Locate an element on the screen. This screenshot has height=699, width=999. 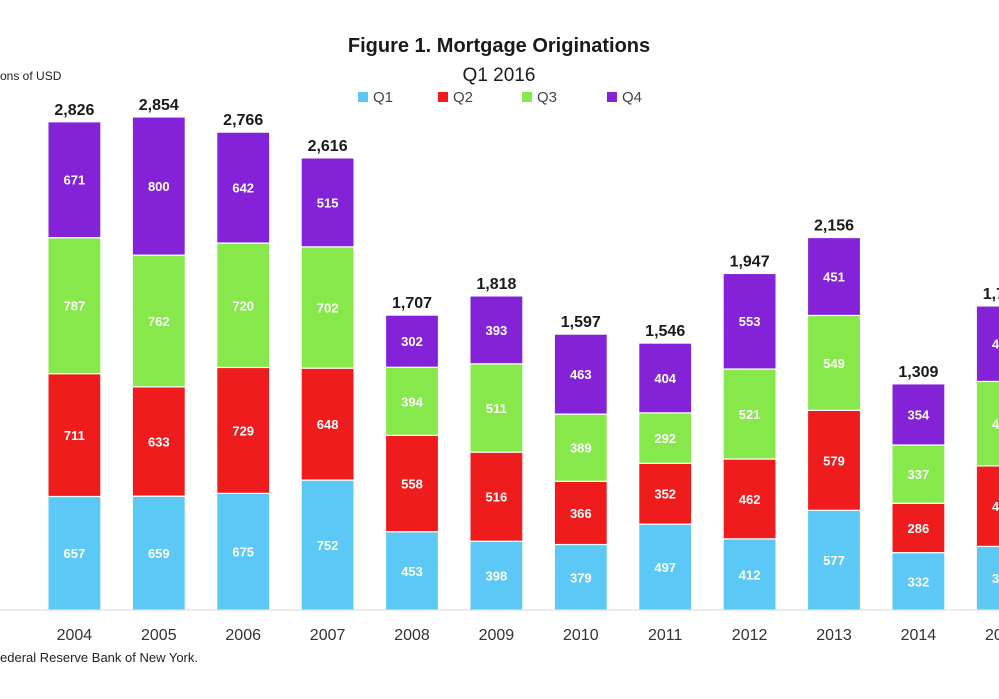
bar-2009: 398 516 511 393 1,818 is located at coordinates (496, 443).